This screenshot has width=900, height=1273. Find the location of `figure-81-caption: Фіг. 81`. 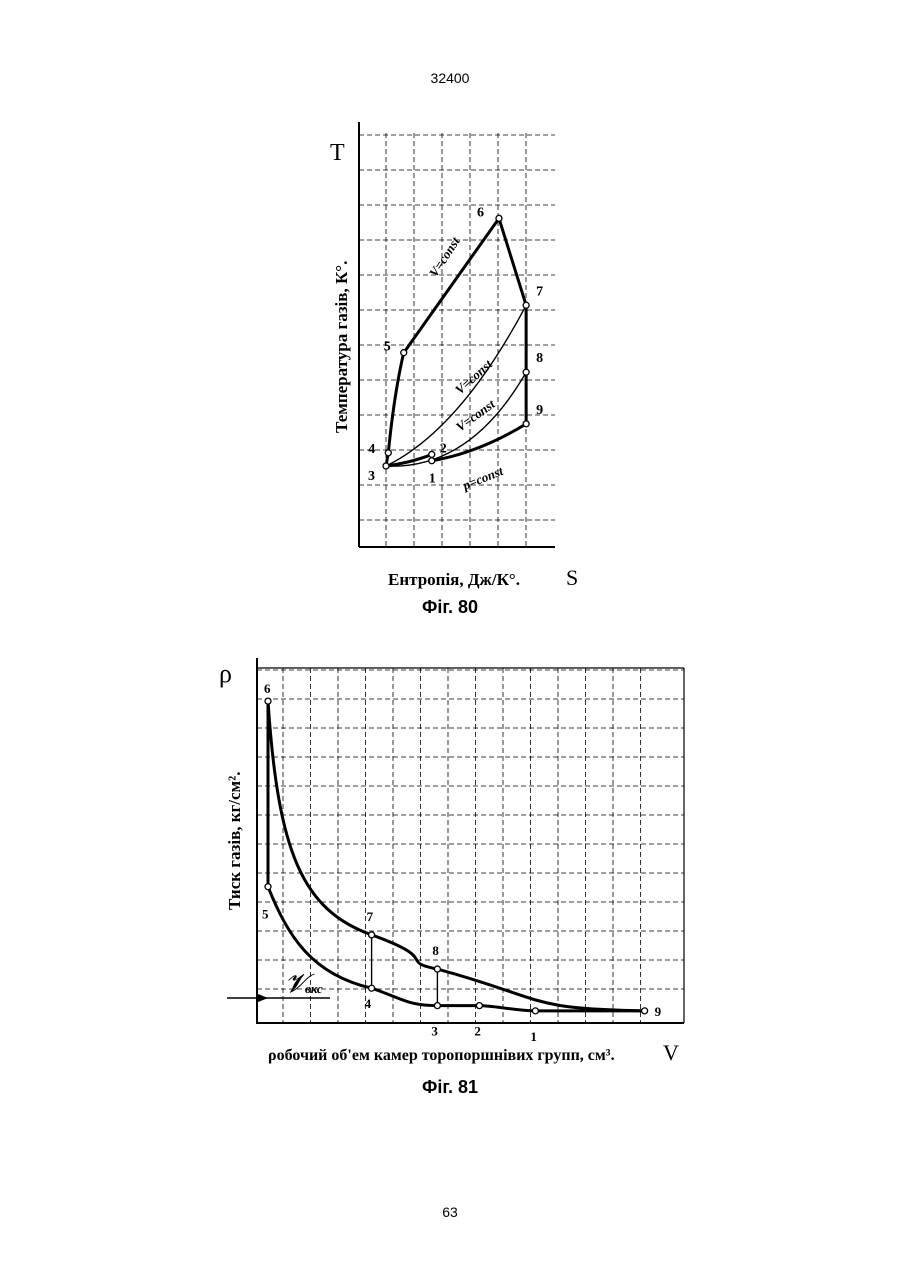

figure-81-caption: Фіг. 81 is located at coordinates (450, 1087).